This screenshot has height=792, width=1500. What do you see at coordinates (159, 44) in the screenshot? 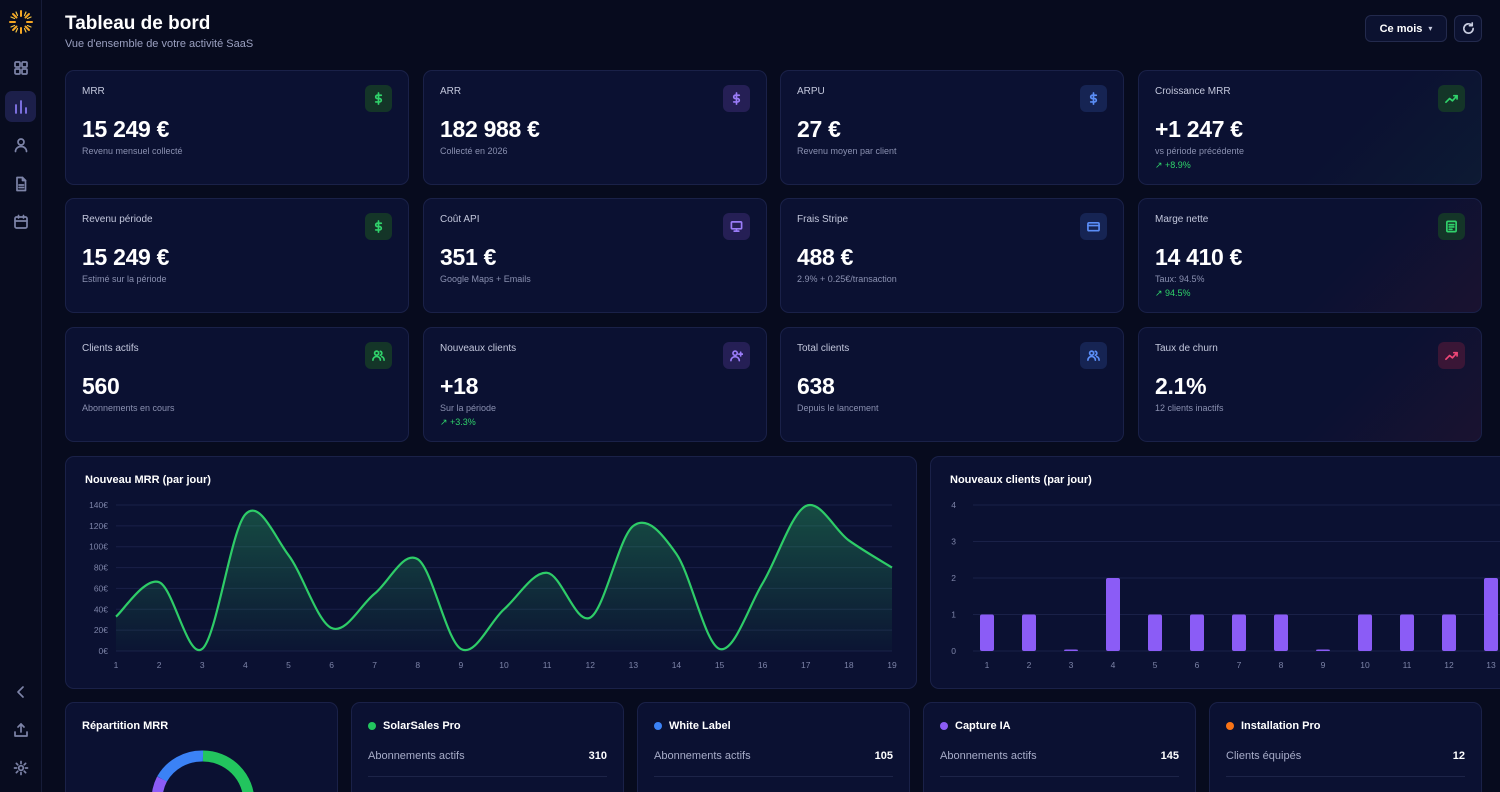
I see `page-subtitle: Vue d'ensemble de votre activité SaaS` at bounding box center [159, 44].